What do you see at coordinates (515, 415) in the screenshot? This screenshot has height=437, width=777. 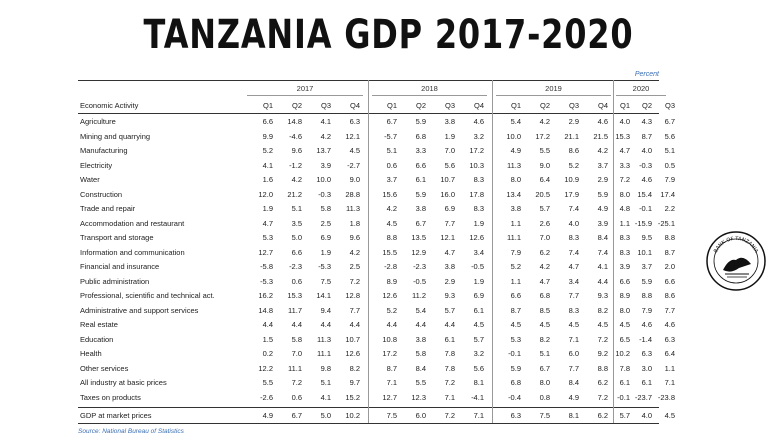 I see `total-cell: 6.3` at bounding box center [515, 415].